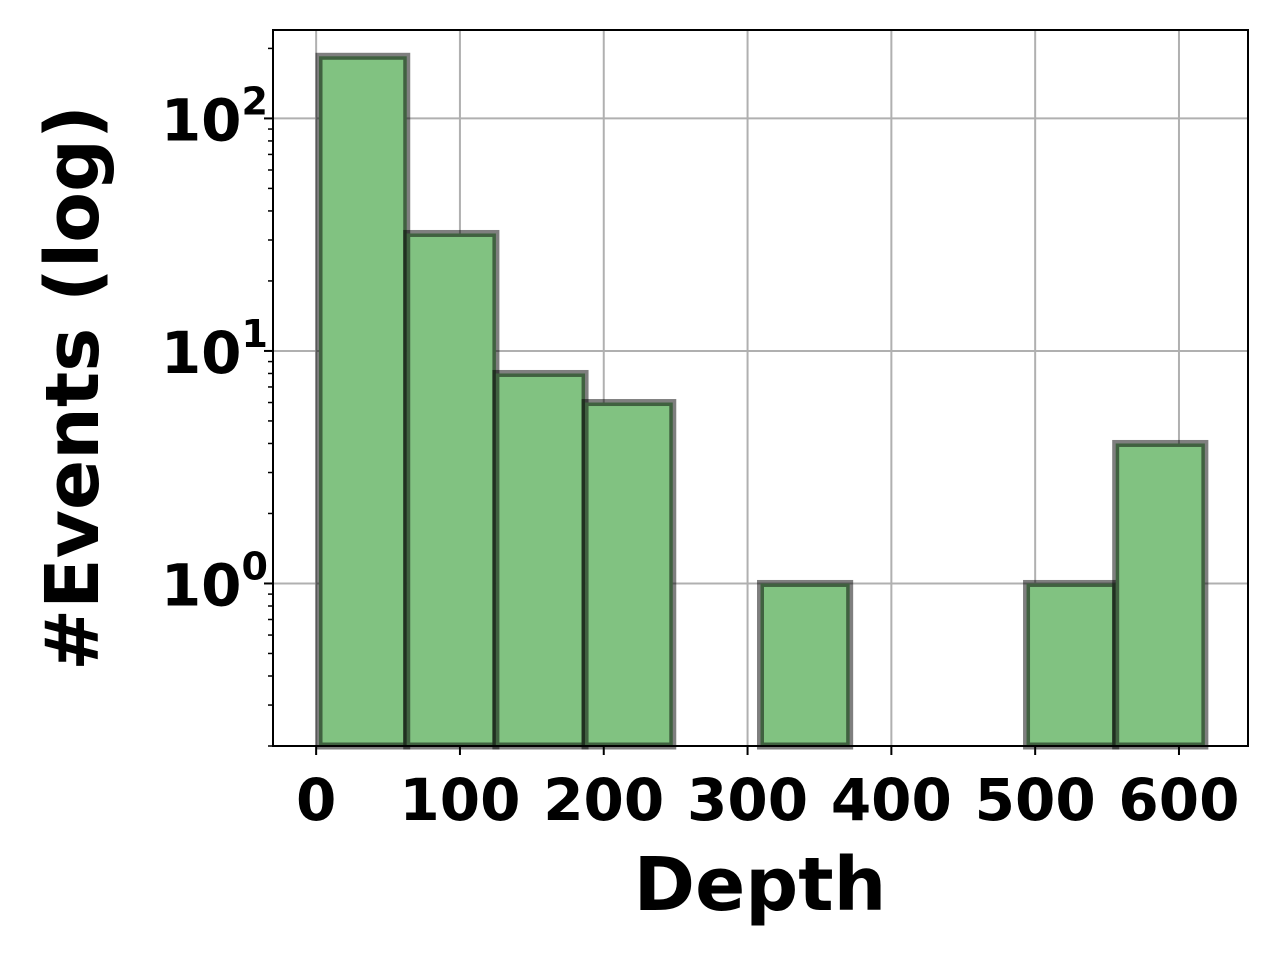  What do you see at coordinates (214, 581) in the screenshot?
I see `y-tick-label: 10⁰` at bounding box center [214, 581].